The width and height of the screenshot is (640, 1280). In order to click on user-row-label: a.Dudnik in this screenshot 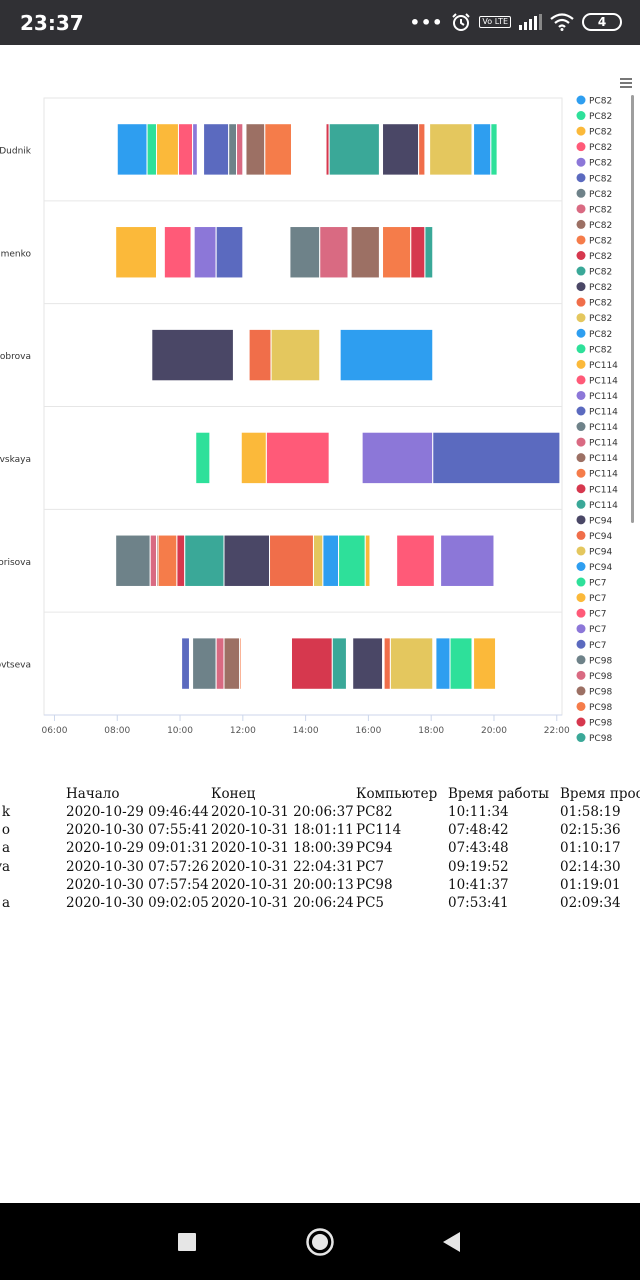, I will do `click(16, 151)`.